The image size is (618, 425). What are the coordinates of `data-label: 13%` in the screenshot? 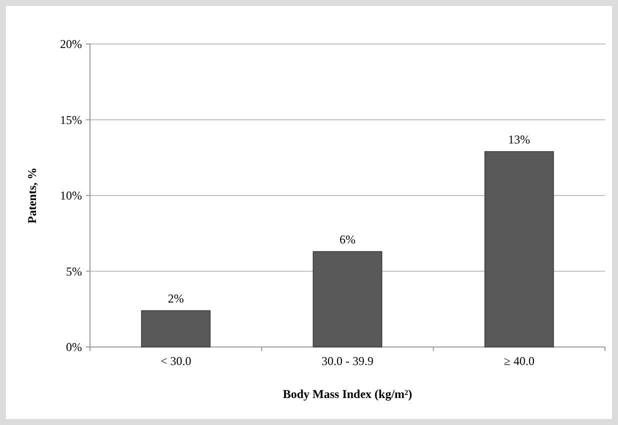 It's located at (519, 139).